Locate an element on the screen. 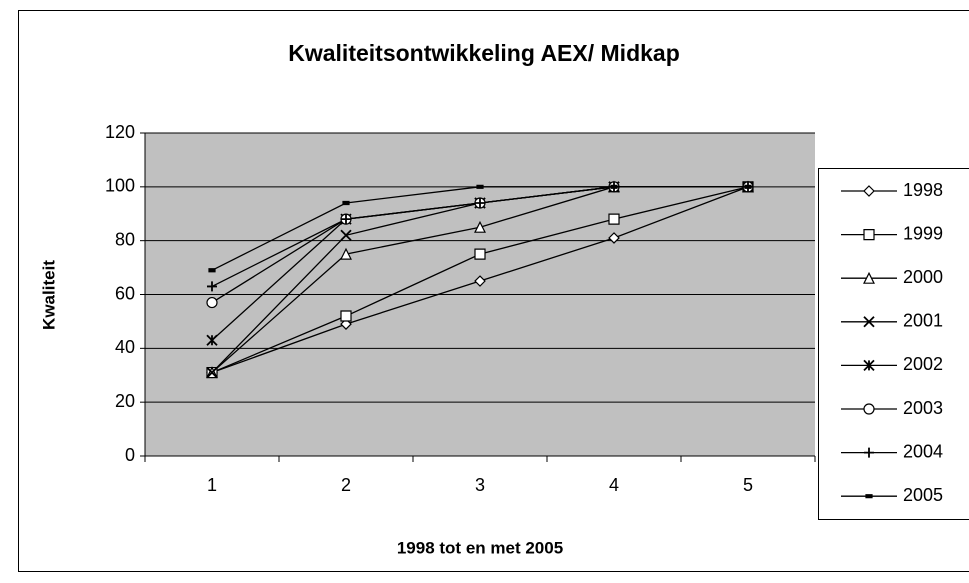  legend-label: 2005 is located at coordinates (923, 495).